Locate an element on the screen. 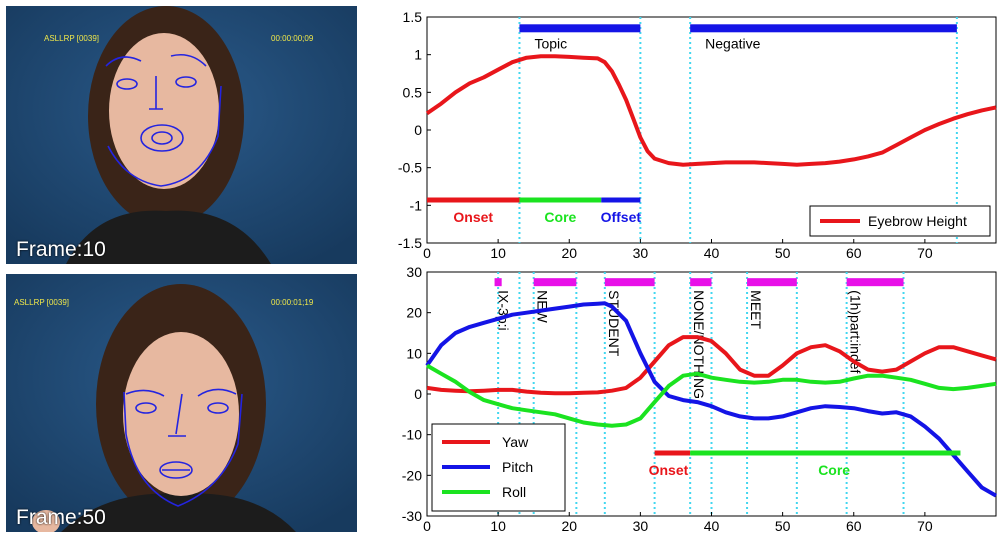 This screenshot has width=997, height=539. legend-label: Roll is located at coordinates (514, 492).